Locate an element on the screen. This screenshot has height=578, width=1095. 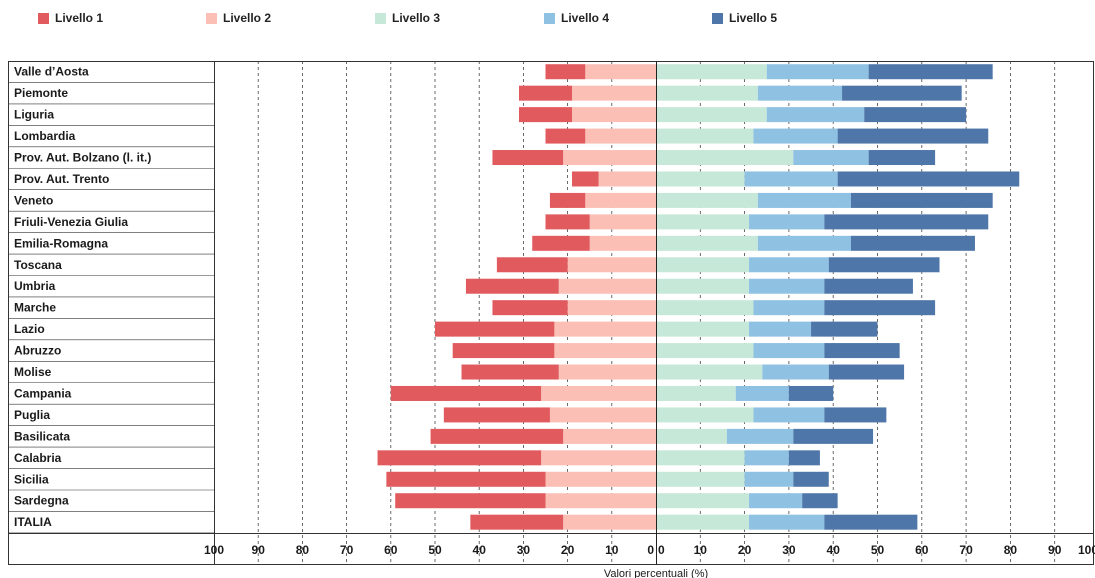
legend-item: Livello 4 is located at coordinates (576, 18).